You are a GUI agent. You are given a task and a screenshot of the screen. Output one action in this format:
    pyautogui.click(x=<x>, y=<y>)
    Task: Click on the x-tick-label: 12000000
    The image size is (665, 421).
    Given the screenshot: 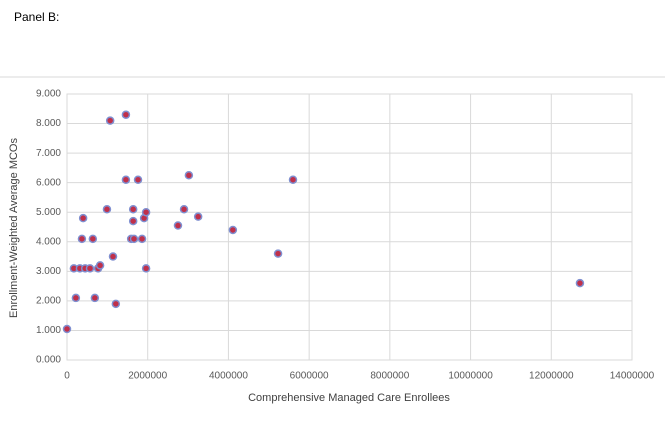 What is the action you would take?
    pyautogui.click(x=551, y=376)
    